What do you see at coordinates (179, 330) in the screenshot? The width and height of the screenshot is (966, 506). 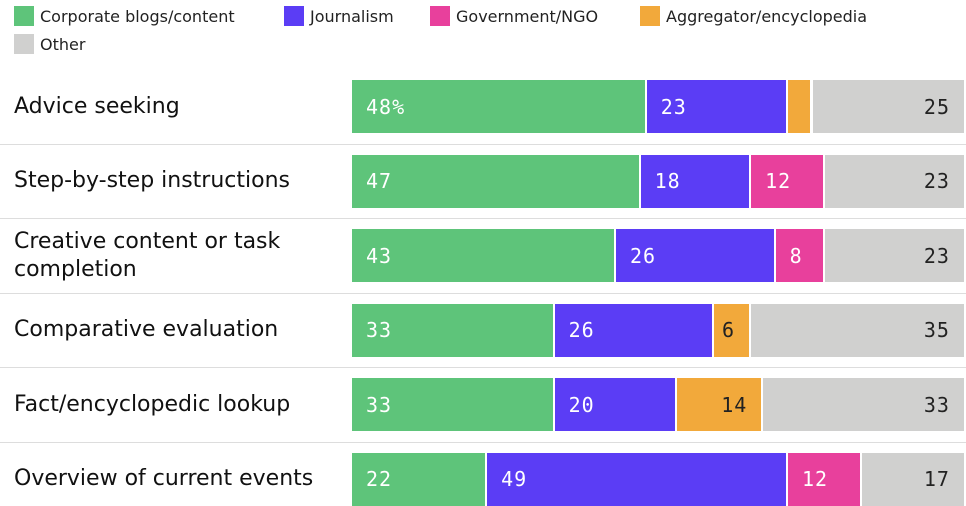 I see `category-label: Comparative evaluation` at bounding box center [179, 330].